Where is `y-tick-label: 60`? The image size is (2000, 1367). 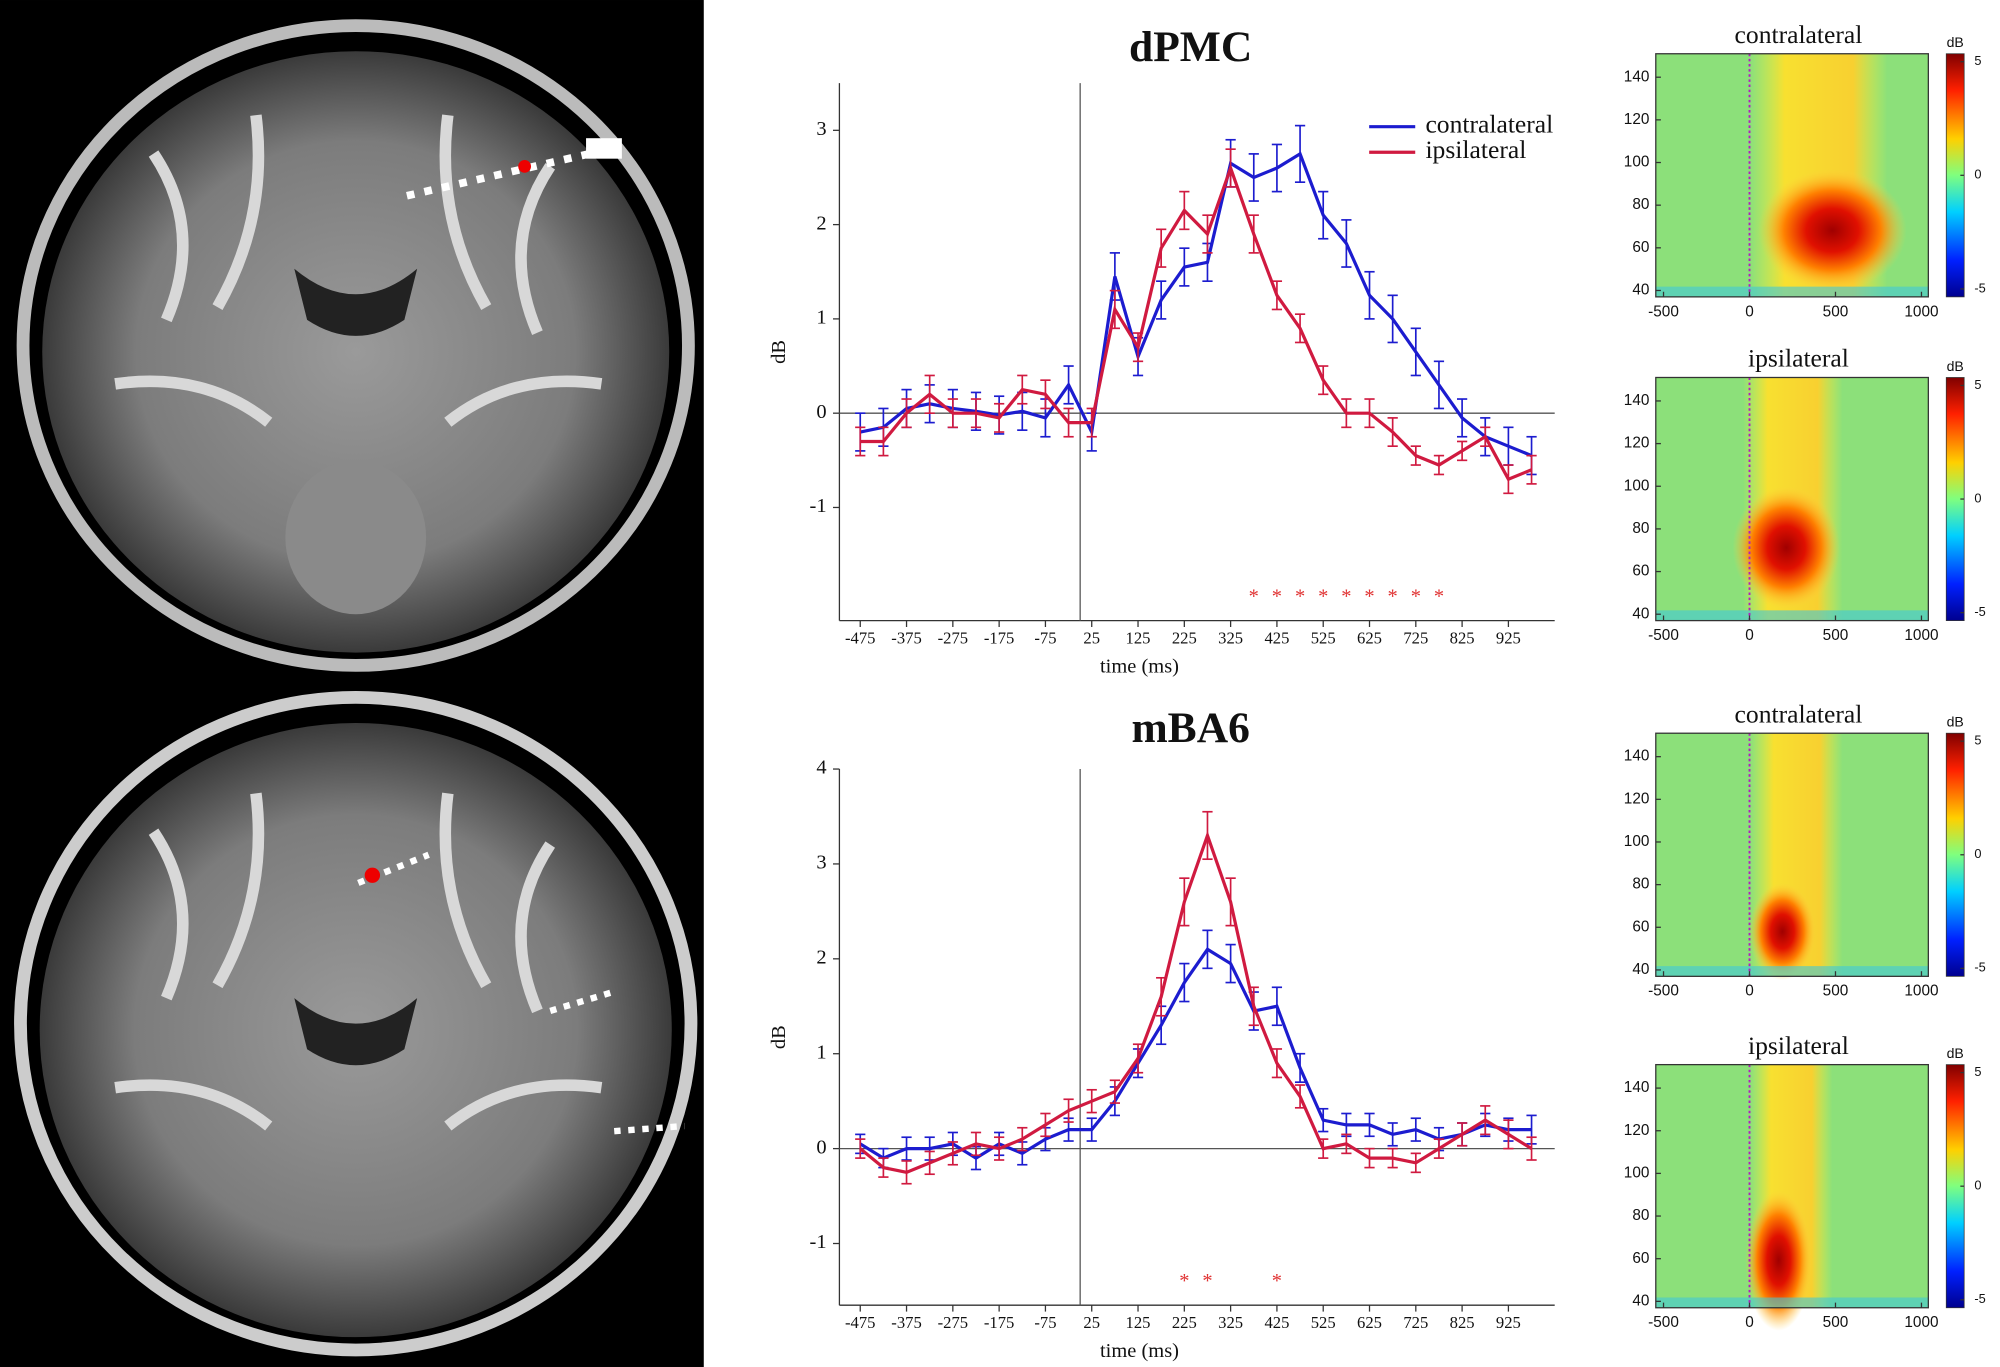
y-tick-label: 60 is located at coordinates (1640, 247).